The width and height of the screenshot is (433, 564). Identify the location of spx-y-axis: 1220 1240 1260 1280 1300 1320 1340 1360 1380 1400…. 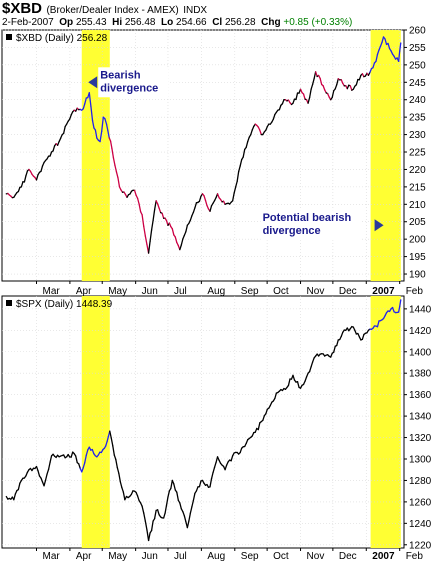
(418, 427).